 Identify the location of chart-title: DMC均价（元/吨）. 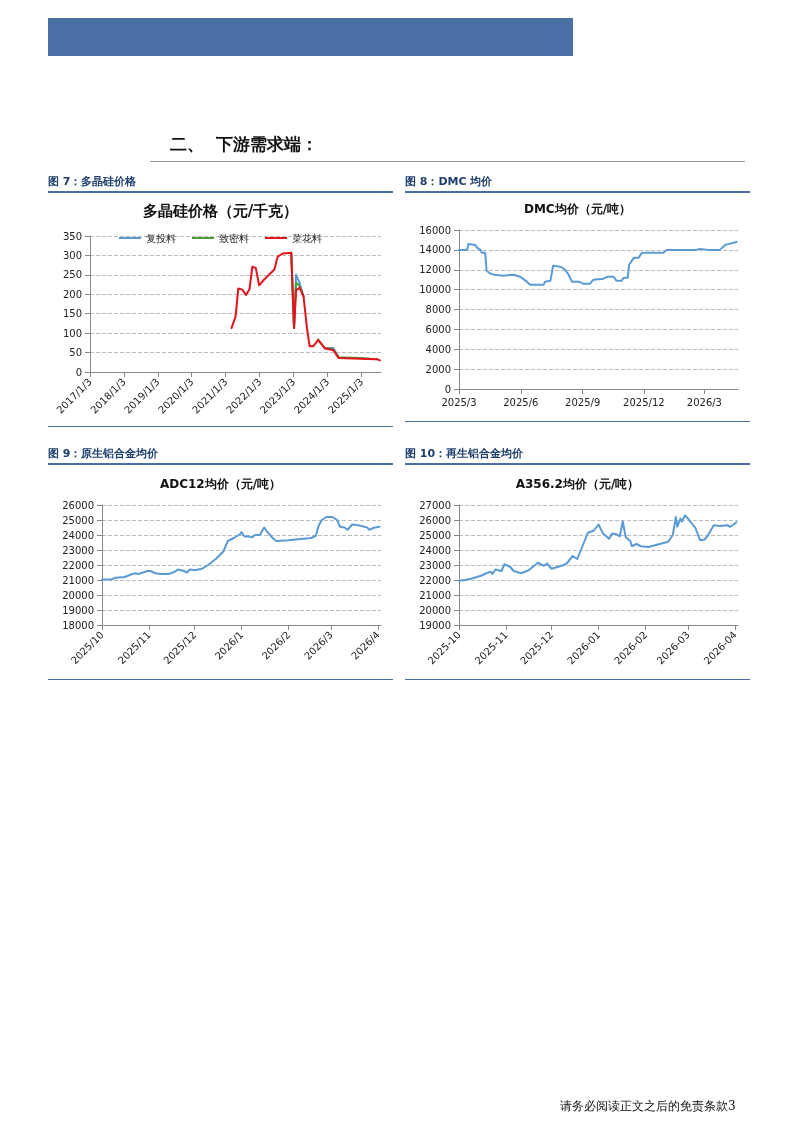
(577, 209).